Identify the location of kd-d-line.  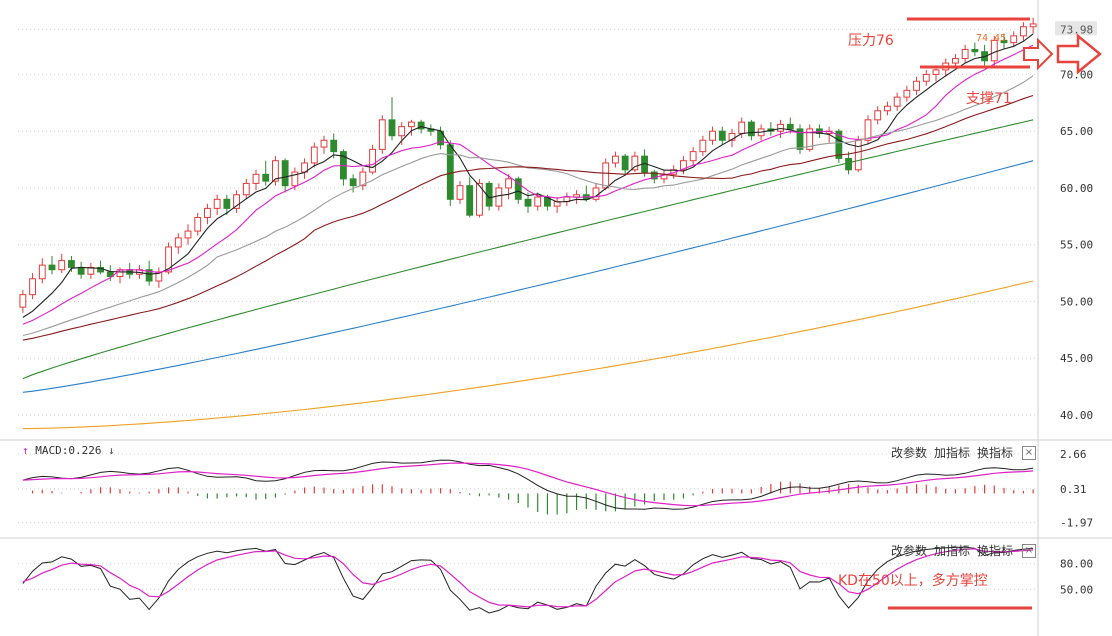
(528, 578).